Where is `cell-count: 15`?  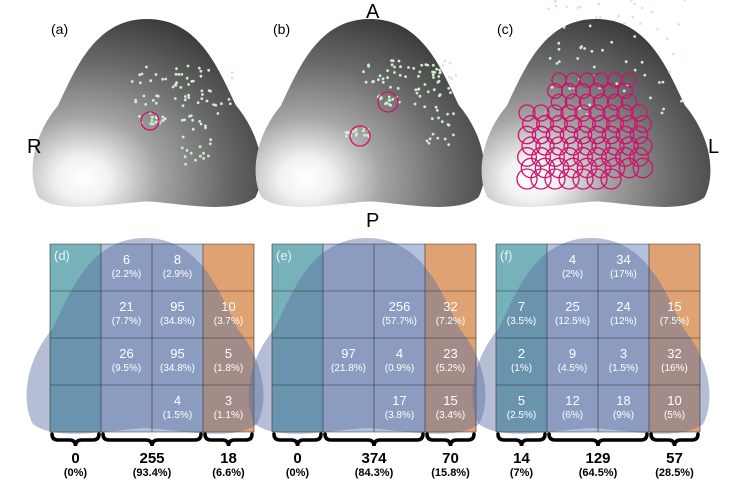
cell-count: 15 is located at coordinates (450, 400).